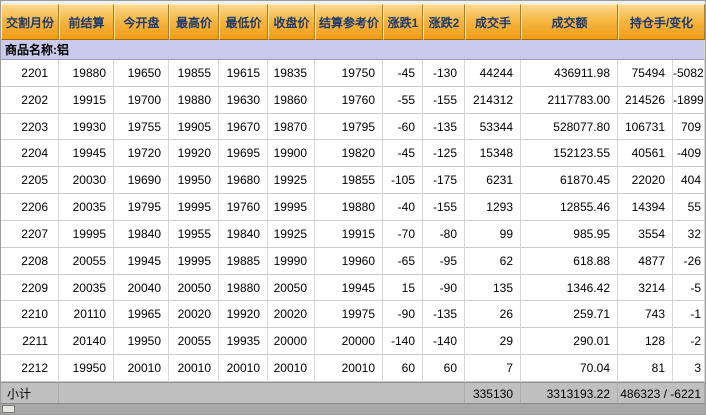 This screenshot has height=415, width=706. I want to click on scrollbar-thumb, so click(8, 409).